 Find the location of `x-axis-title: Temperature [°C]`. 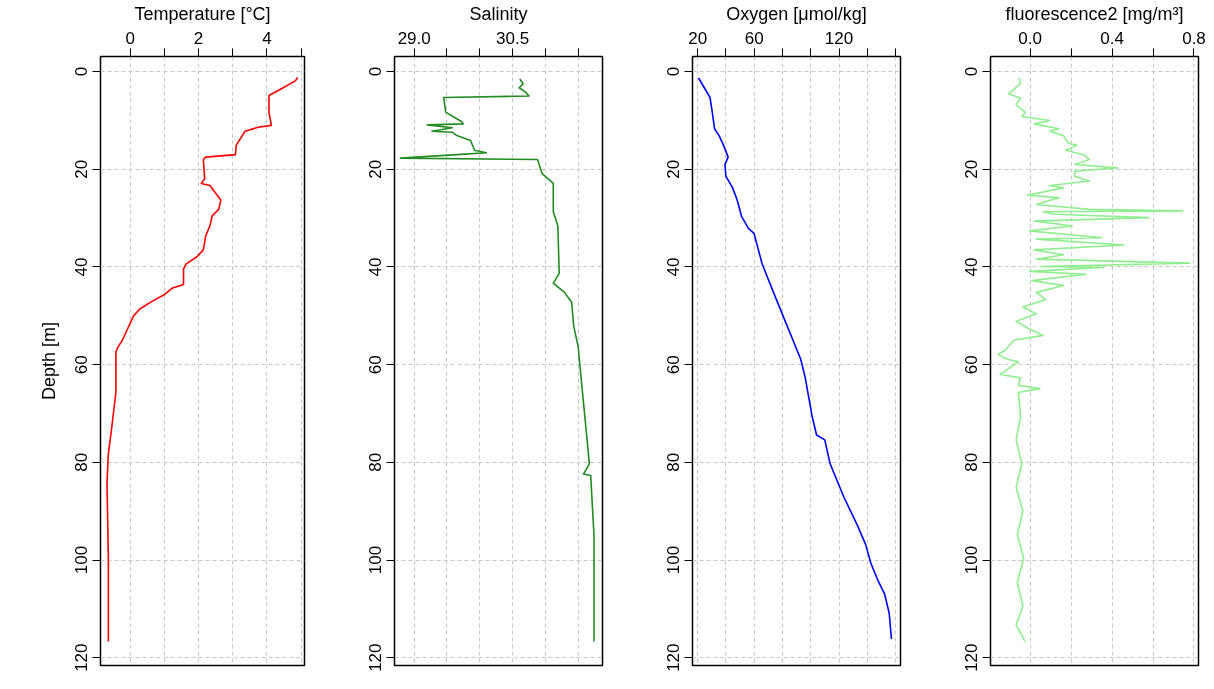

x-axis-title: Temperature [°C] is located at coordinates (202, 13).